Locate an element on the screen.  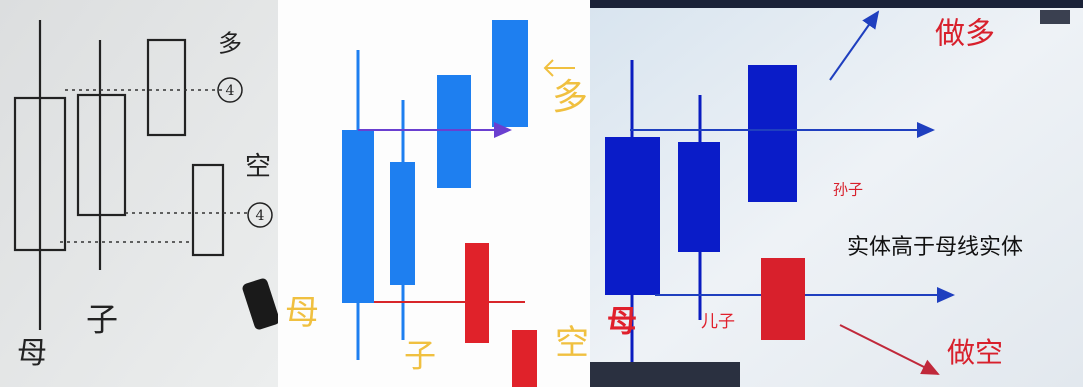
red-candle is located at coordinates (783, 299).